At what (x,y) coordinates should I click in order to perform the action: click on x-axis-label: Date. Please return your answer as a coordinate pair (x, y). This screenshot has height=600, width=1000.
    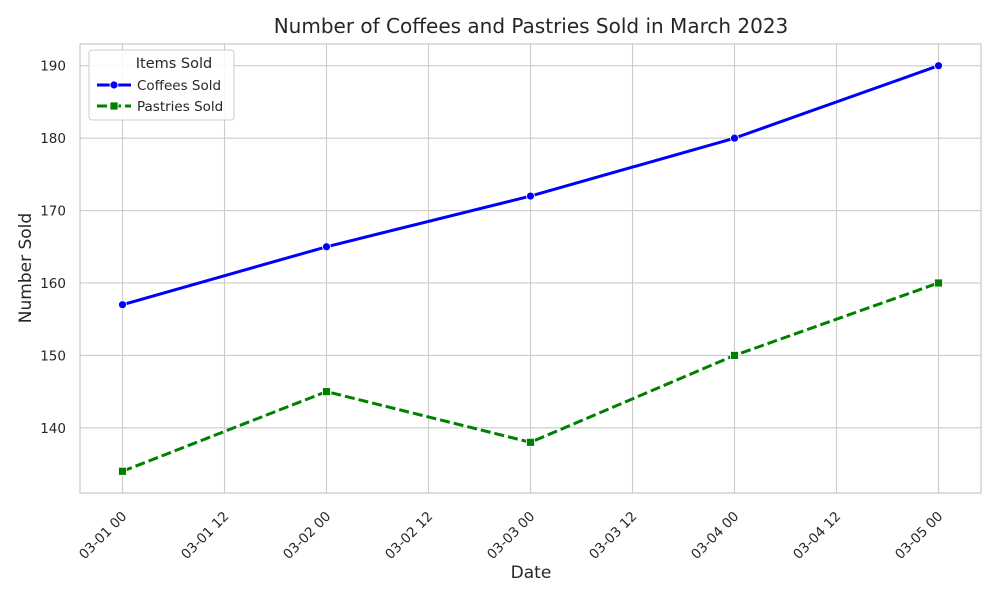
    Looking at the image, I should click on (531, 573).